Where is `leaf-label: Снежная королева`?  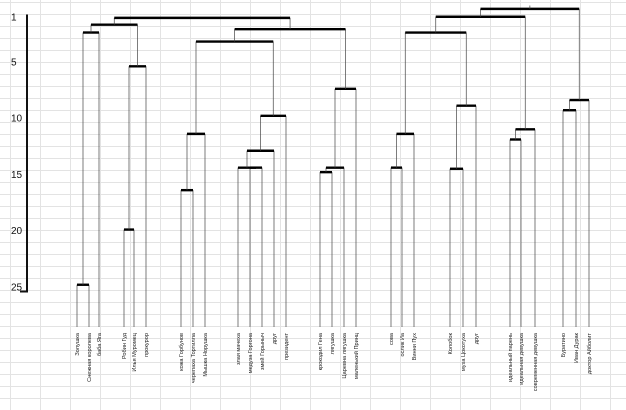 leaf-label: Снежная королева is located at coordinates (90, 357).